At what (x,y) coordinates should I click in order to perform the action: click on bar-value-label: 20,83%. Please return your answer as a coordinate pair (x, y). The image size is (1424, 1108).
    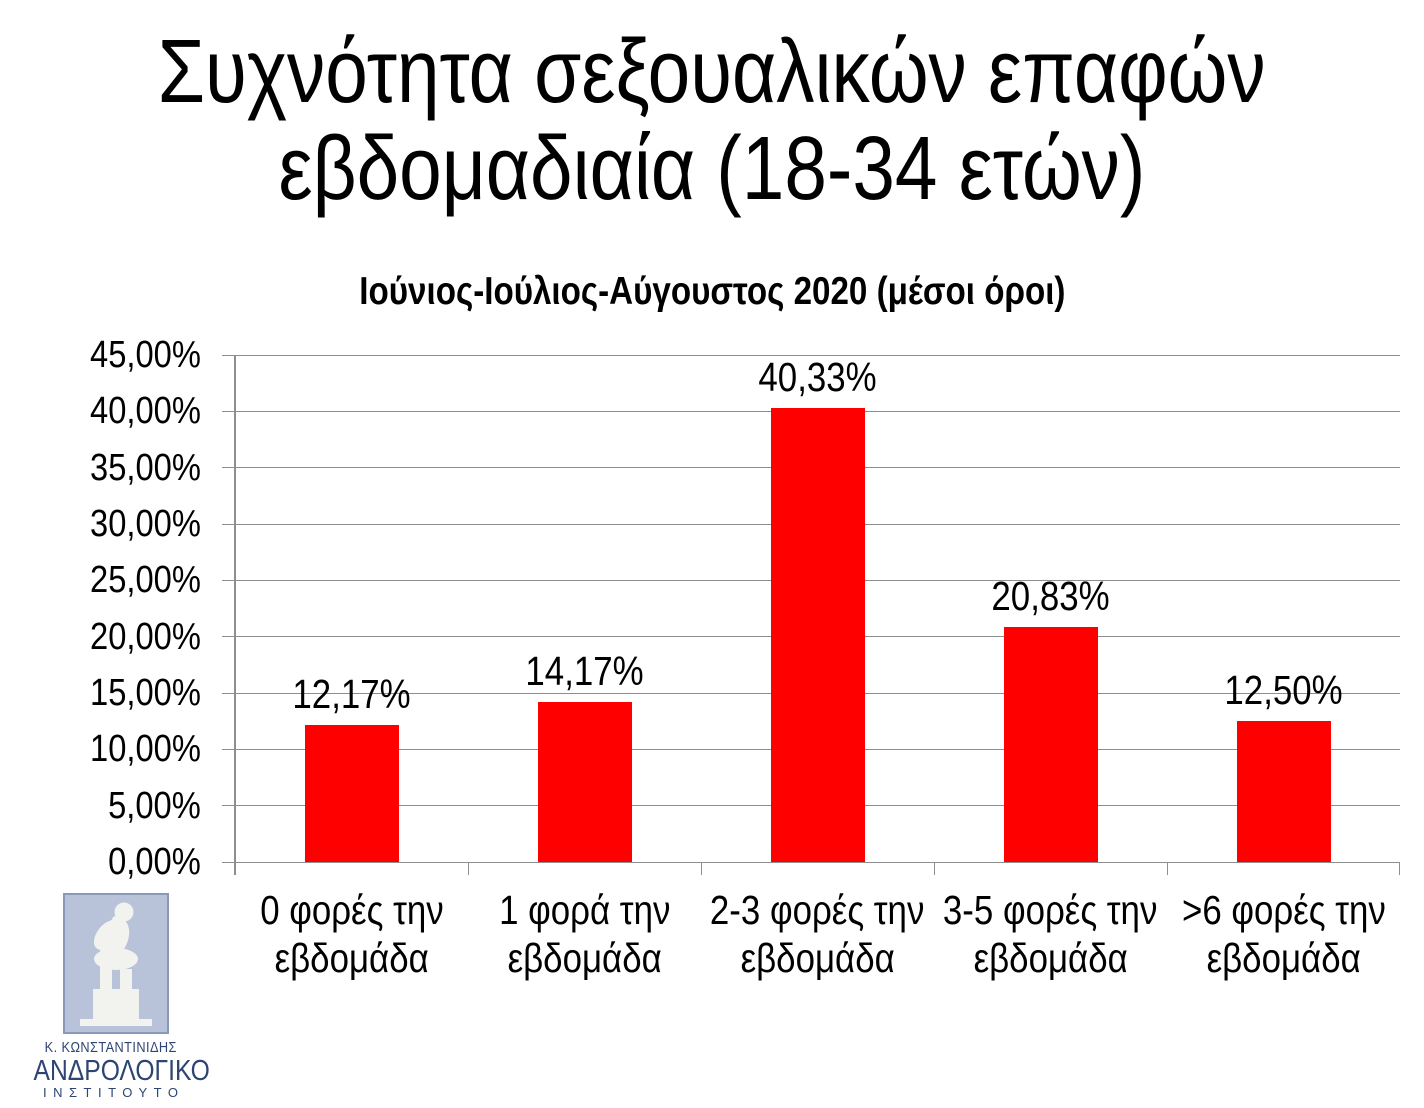
    Looking at the image, I should click on (1050, 596).